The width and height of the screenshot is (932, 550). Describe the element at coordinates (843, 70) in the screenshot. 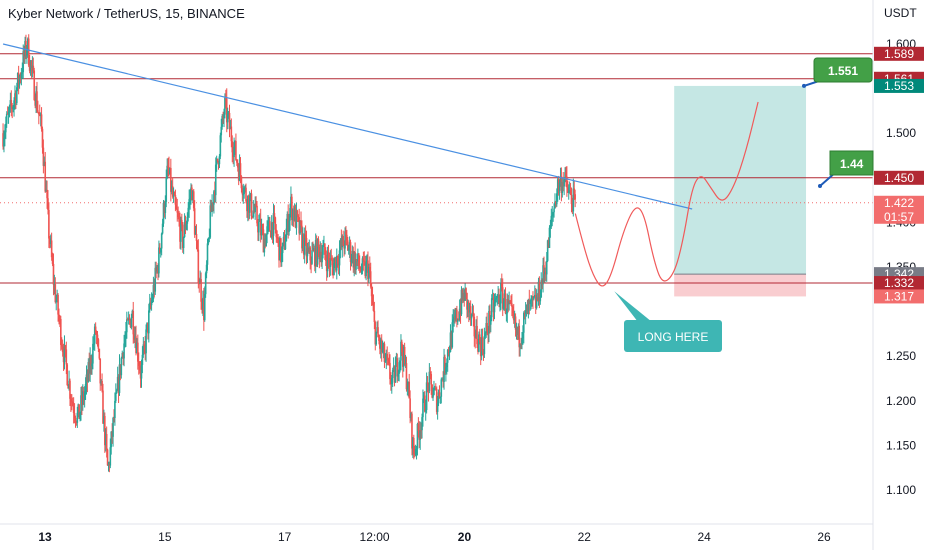

I see `target-tag` at that location.